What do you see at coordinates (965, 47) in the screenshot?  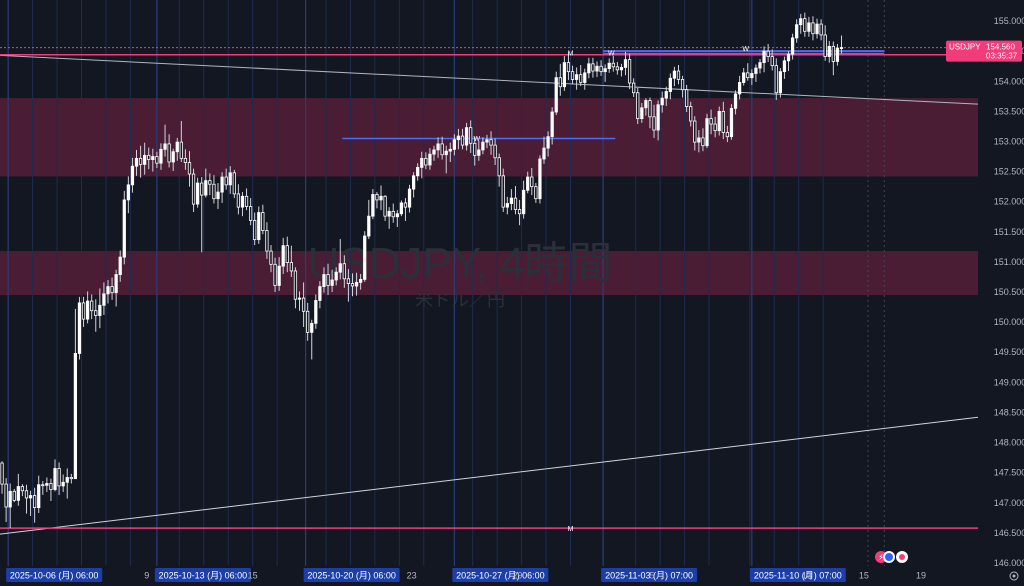 I see `last-price-symbol: USDJPY` at bounding box center [965, 47].